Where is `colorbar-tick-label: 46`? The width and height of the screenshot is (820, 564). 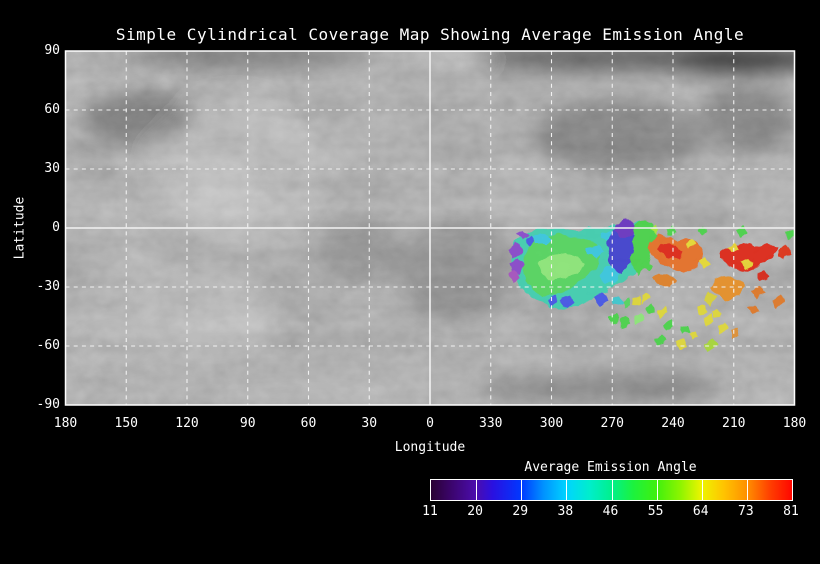
colorbar-tick-label: 46 is located at coordinates (611, 511).